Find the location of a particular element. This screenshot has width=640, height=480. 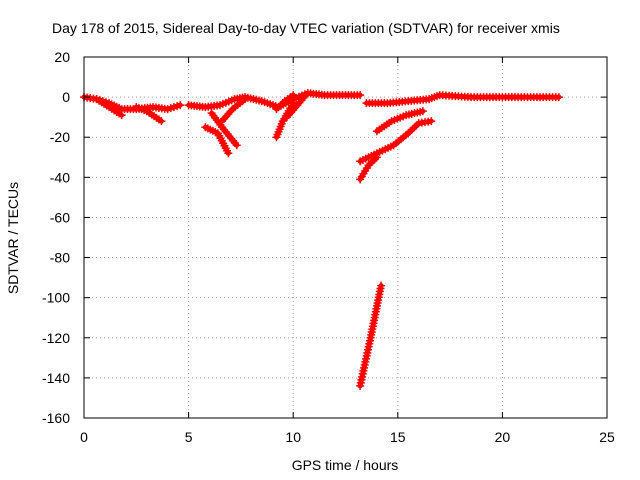

y-tick-label: -140 is located at coordinates (56, 378).